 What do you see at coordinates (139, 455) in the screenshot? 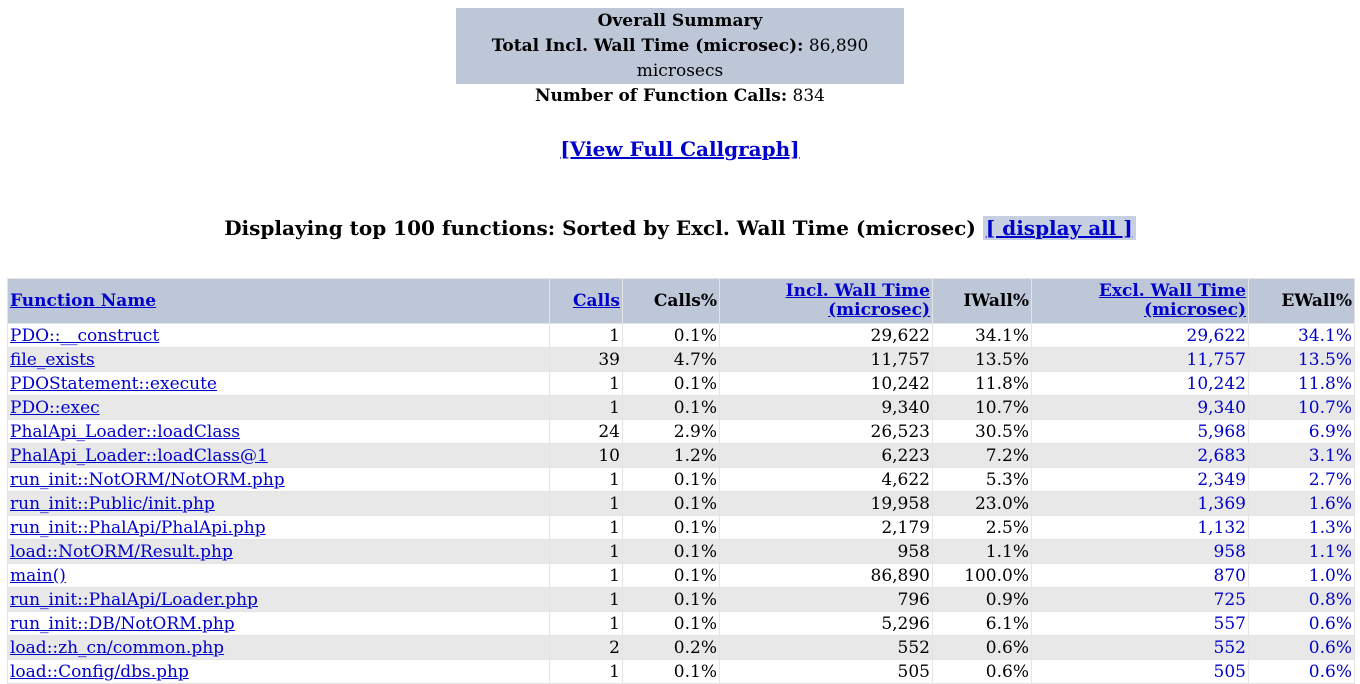
I see `function-link: PhalApi_Loader::loadClass@1` at bounding box center [139, 455].